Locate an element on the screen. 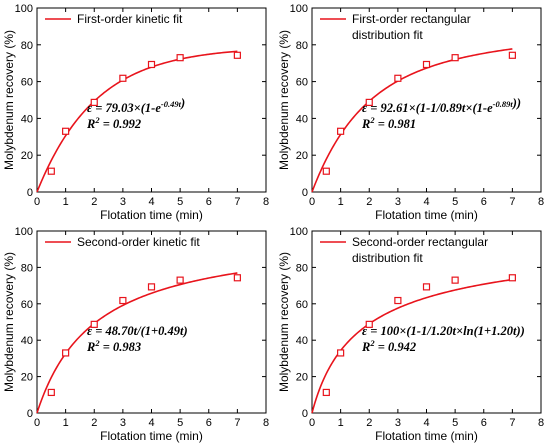  r-squared: R2 = 0.942 is located at coordinates (388, 346).